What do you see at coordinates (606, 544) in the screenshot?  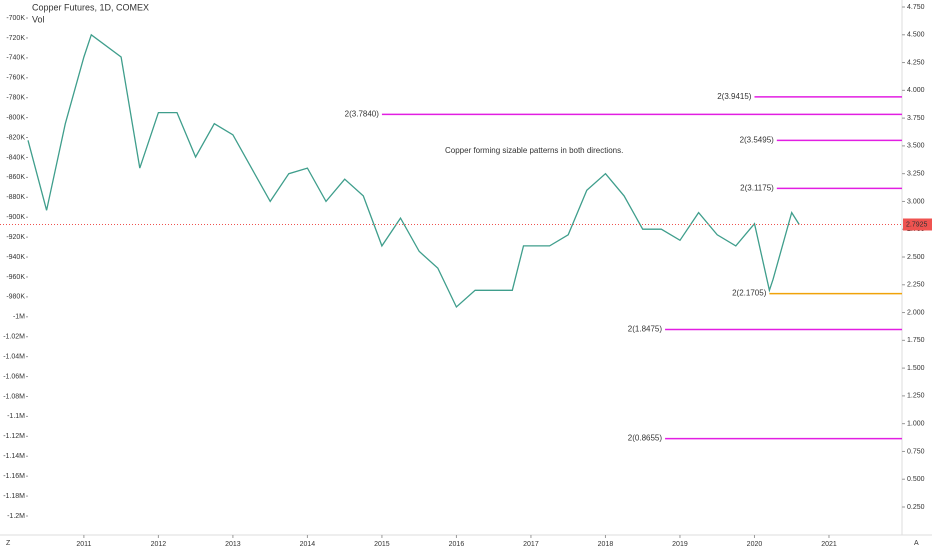 I see `x-tick-label: 2018` at bounding box center [606, 544].